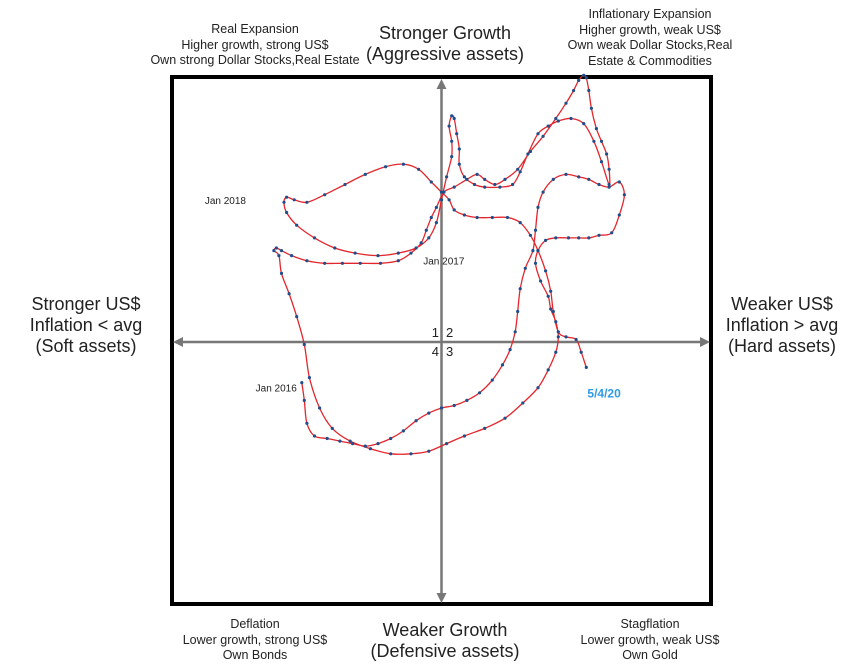 The width and height of the screenshot is (850, 666). Describe the element at coordinates (255, 624) in the screenshot. I see `deflation-title: Deflation` at that location.